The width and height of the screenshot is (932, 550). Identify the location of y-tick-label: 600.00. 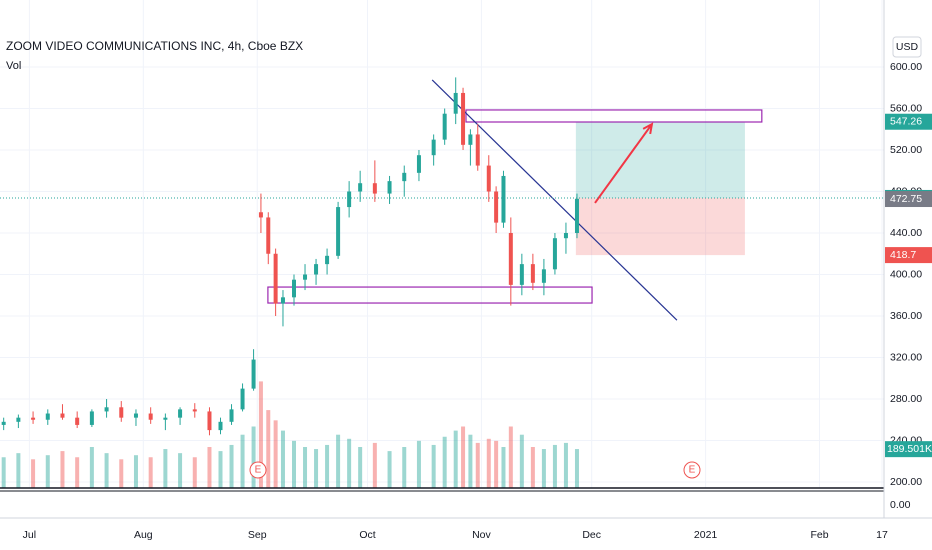
(906, 67).